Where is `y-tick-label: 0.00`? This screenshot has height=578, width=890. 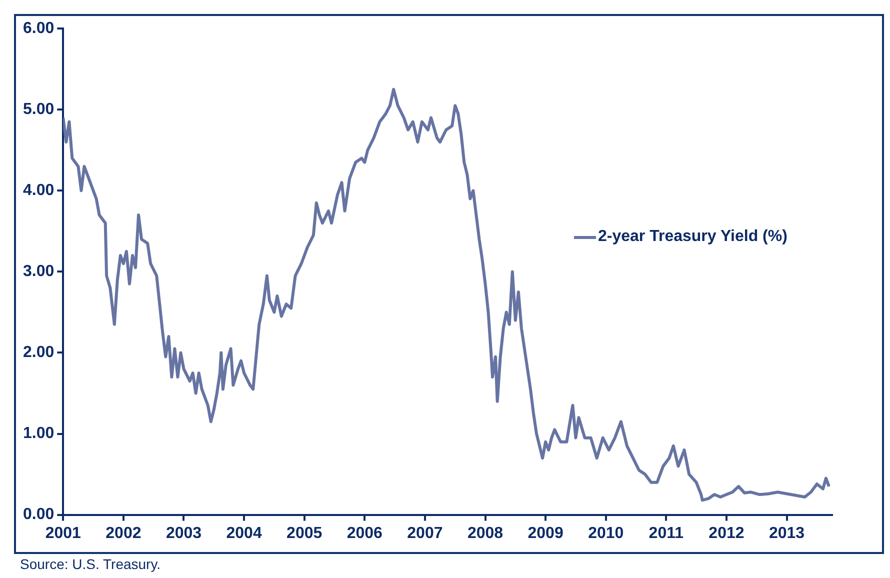 y-tick-label: 0.00 is located at coordinates (38, 515).